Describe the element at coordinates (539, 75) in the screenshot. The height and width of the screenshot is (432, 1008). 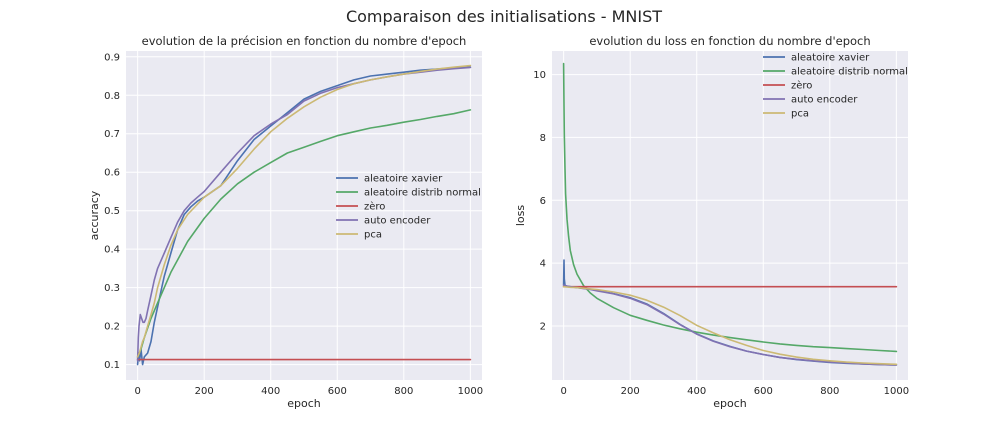
I see `y-tick-label: 10` at that location.